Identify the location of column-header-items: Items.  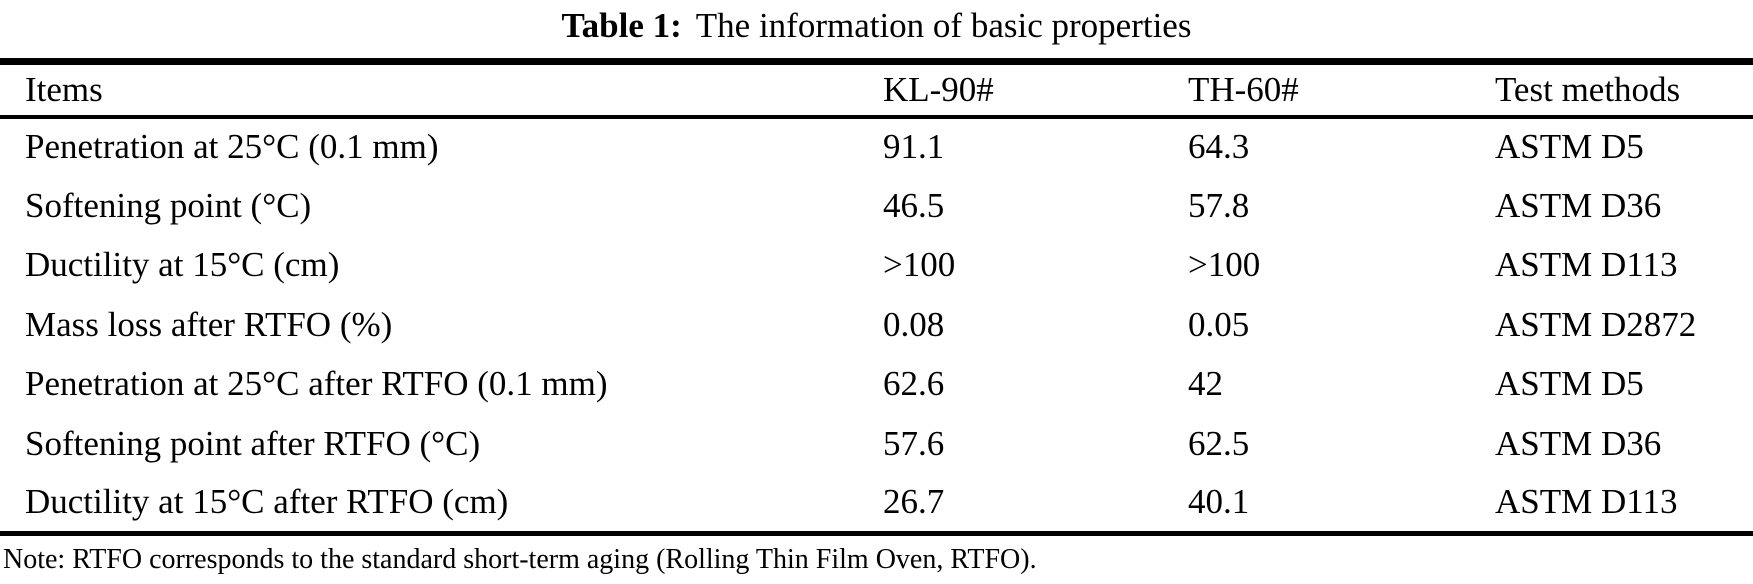
(64, 89).